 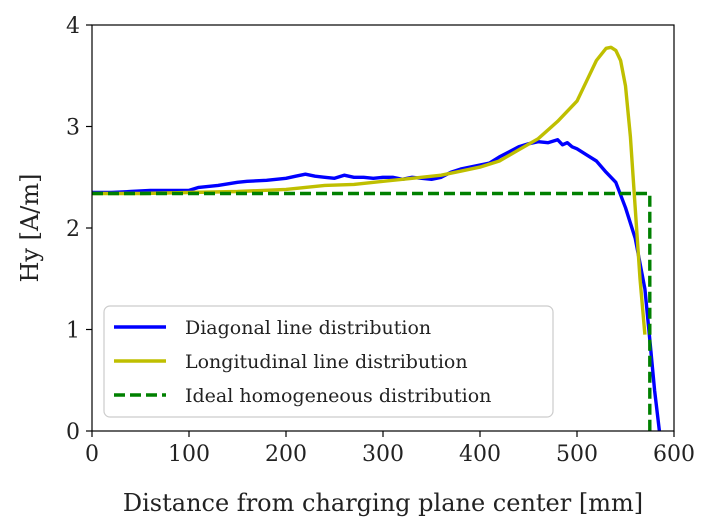 I want to click on x-tick-label: 200, so click(x=286, y=454).